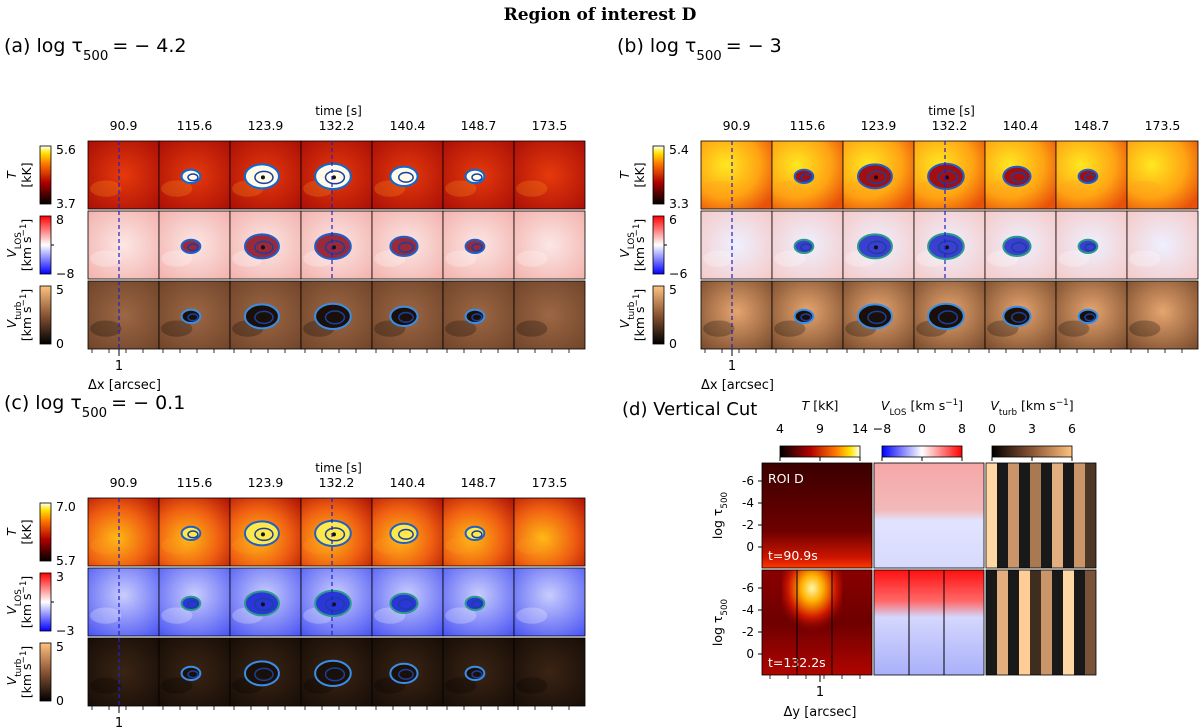  Describe the element at coordinates (45, 602) in the screenshot. I see `colorbar-VLOS` at that location.